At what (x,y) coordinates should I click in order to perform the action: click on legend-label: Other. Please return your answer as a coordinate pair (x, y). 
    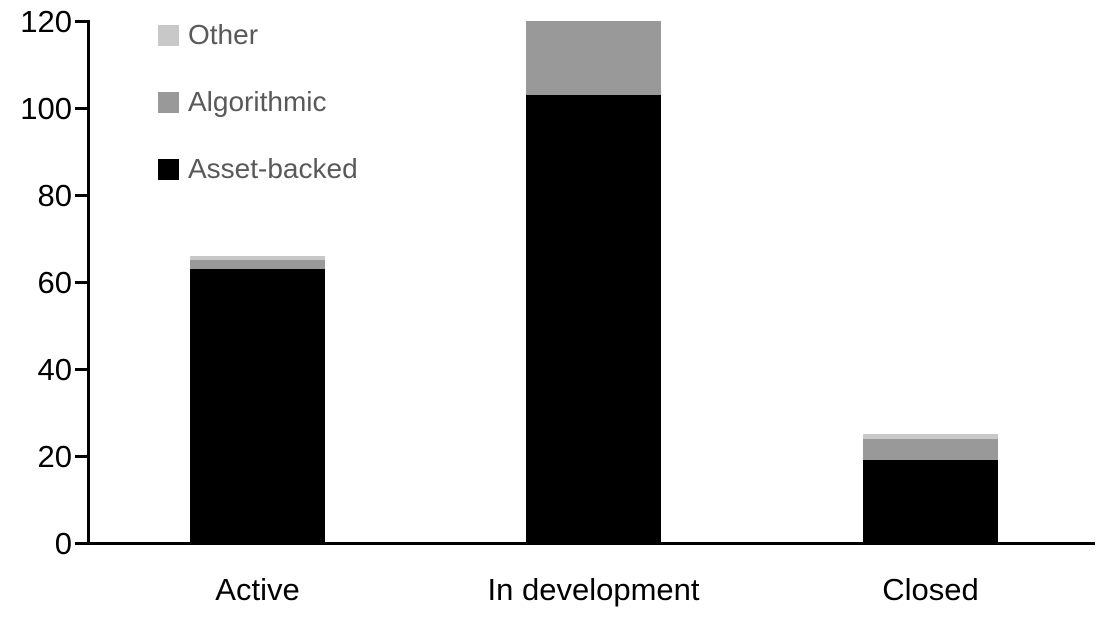
    Looking at the image, I should click on (223, 34).